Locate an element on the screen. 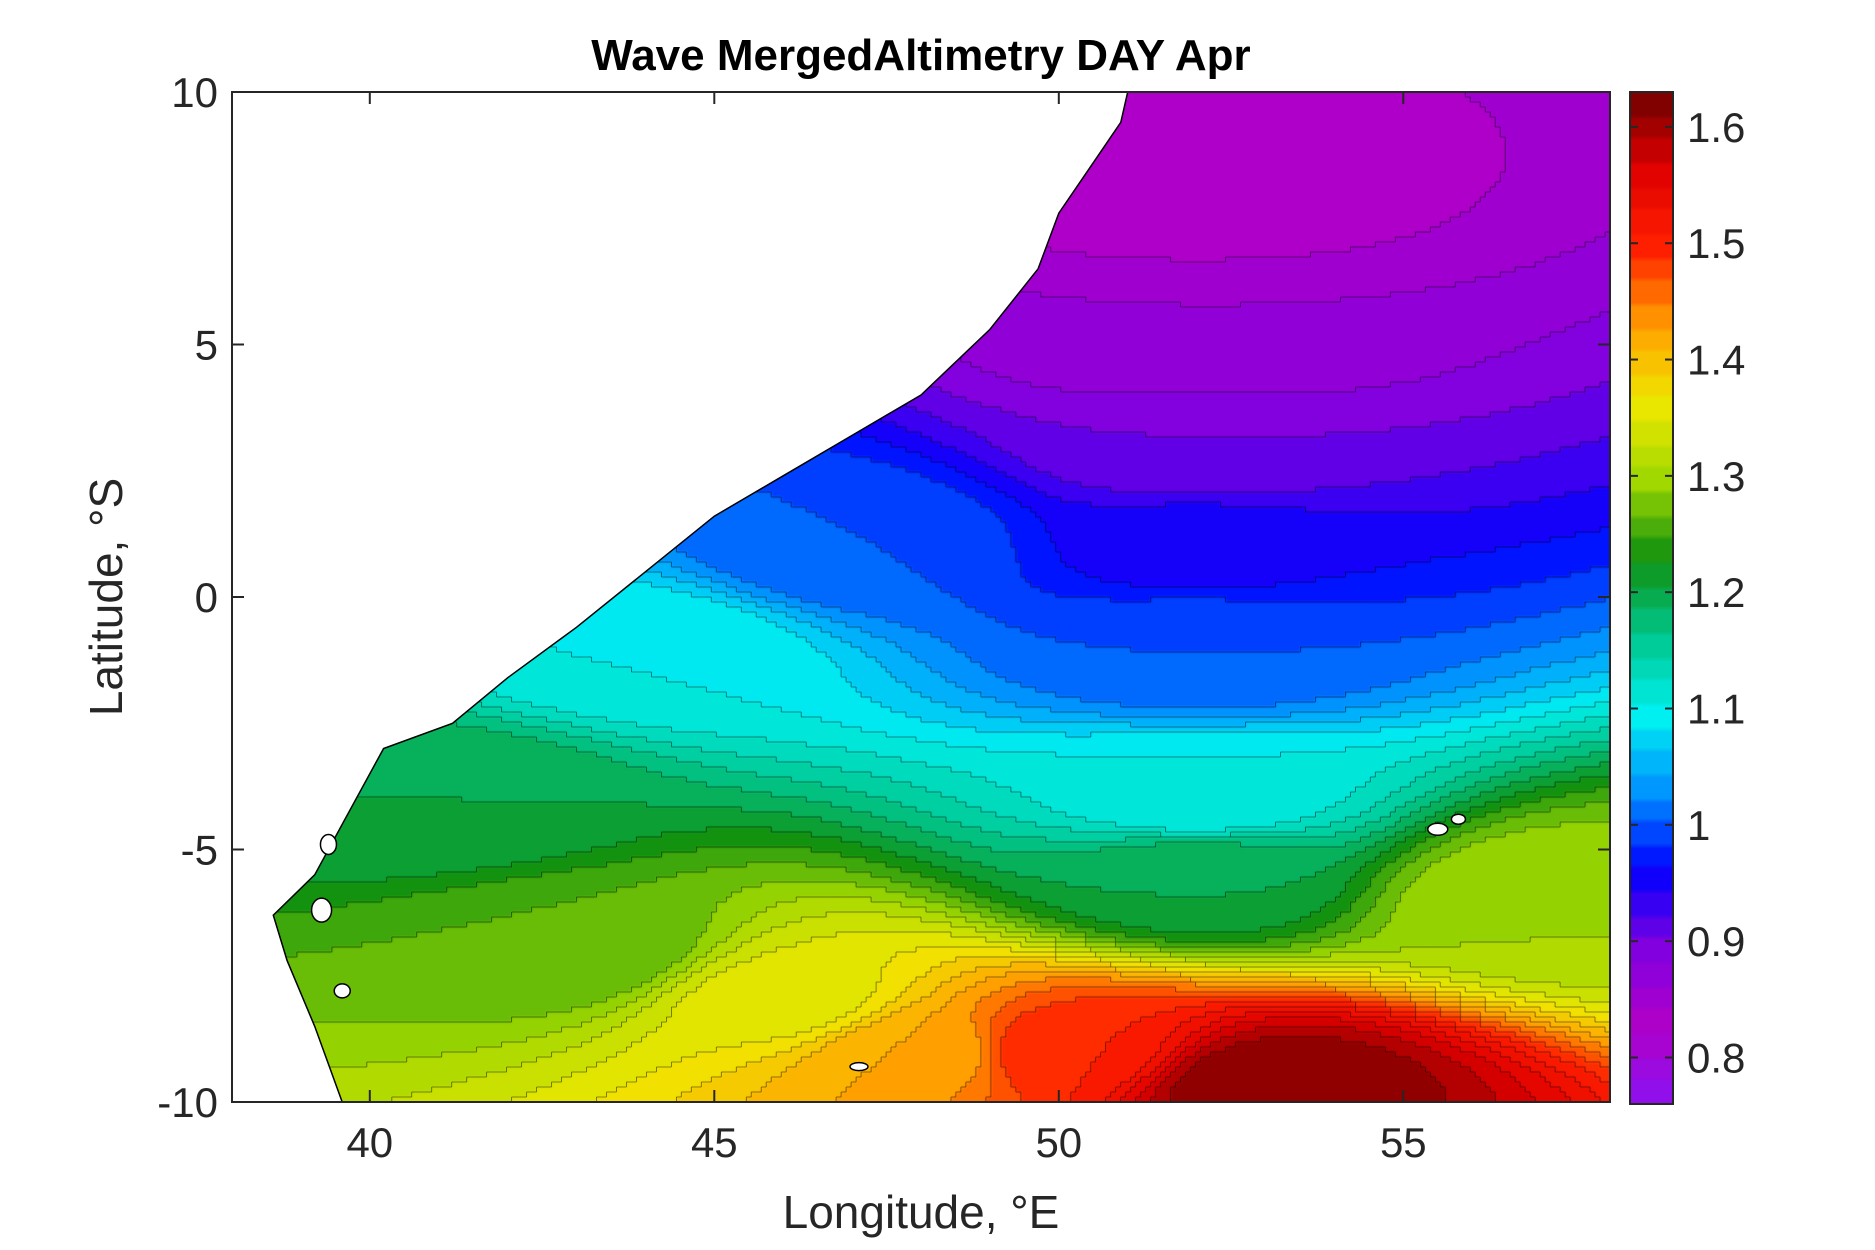  x-tick-label: 55 is located at coordinates (1403, 1142).